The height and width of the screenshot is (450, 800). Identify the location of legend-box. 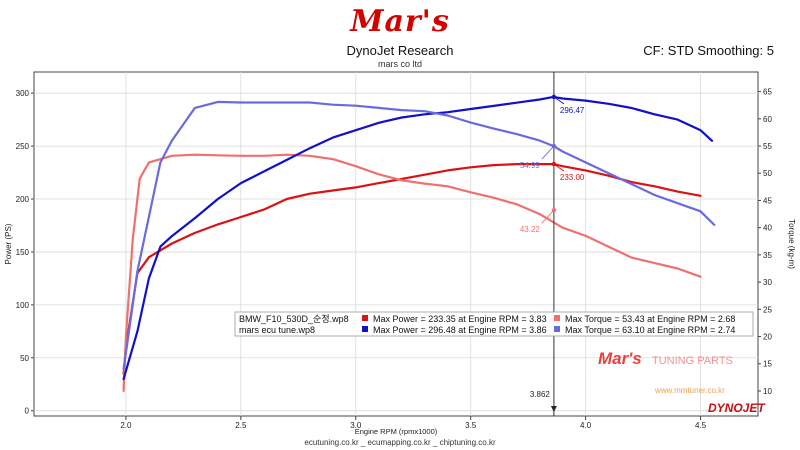
(494, 324).